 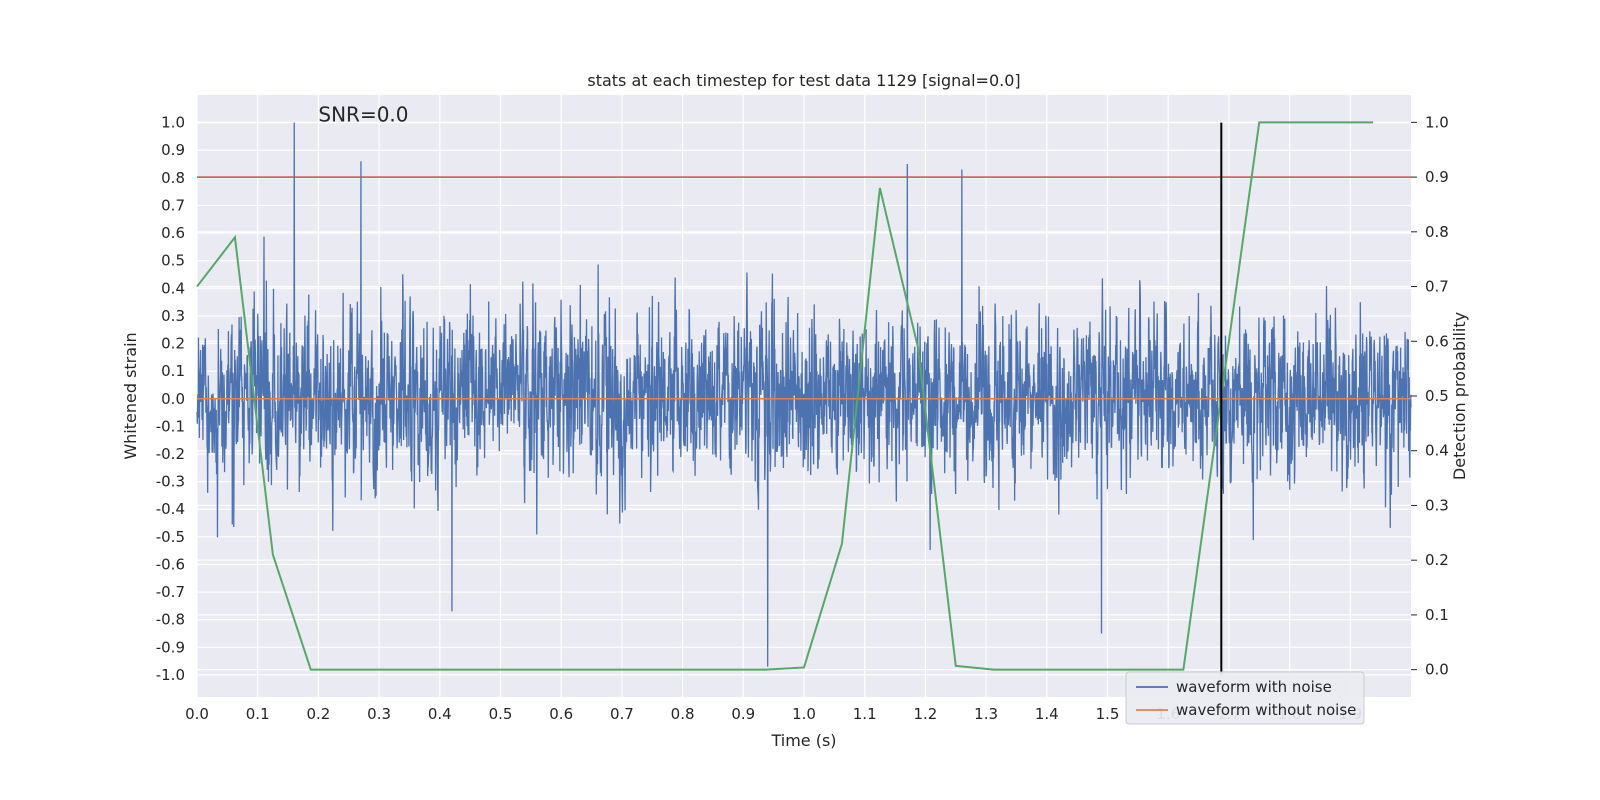 What do you see at coordinates (1437, 122) in the screenshot?
I see `y2-tick-label: 1.0` at bounding box center [1437, 122].